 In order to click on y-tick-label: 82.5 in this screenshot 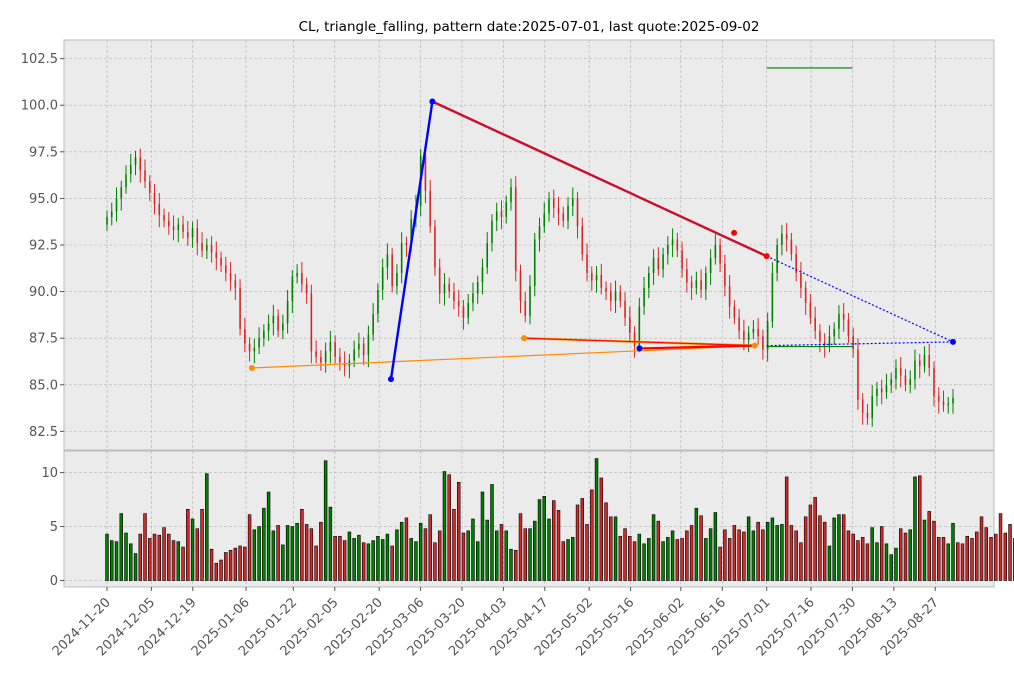, I will do `click(43, 432)`.